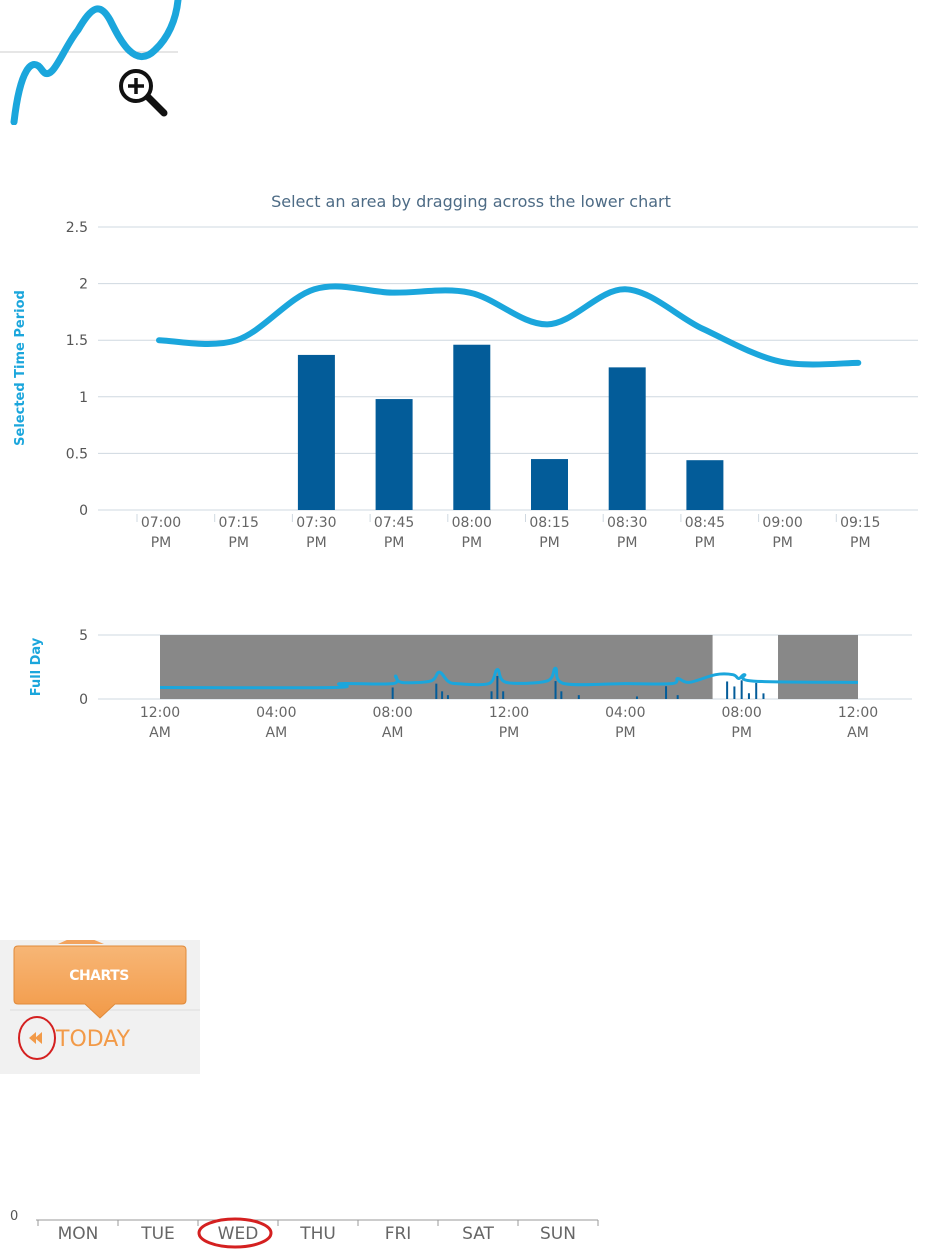 The image size is (928, 1260). What do you see at coordinates (14, 1216) in the screenshot?
I see `week-y-tick: 0` at bounding box center [14, 1216].